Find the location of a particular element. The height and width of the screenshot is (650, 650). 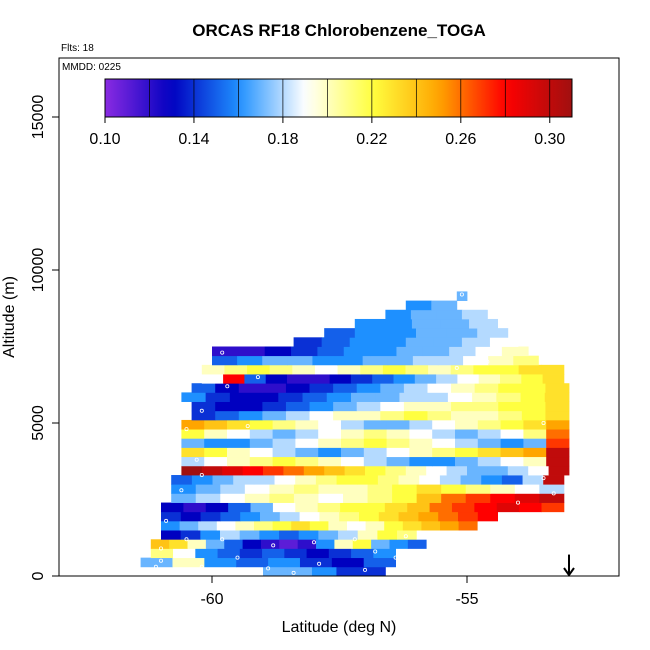

colorbar-tick-label: 0.26 is located at coordinates (460, 139).